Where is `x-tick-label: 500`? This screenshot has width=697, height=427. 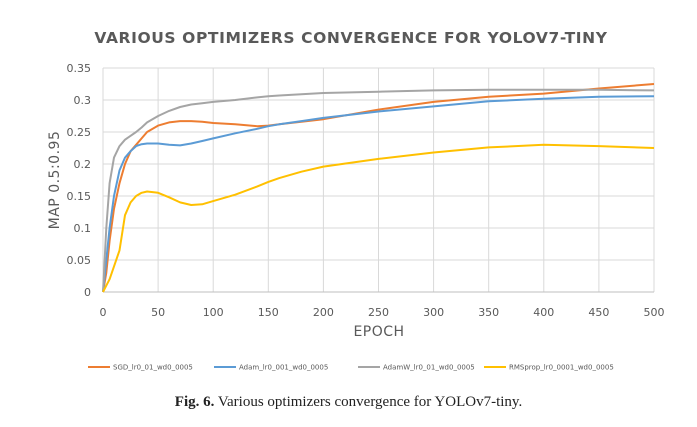
x-tick-label: 500 is located at coordinates (654, 312).